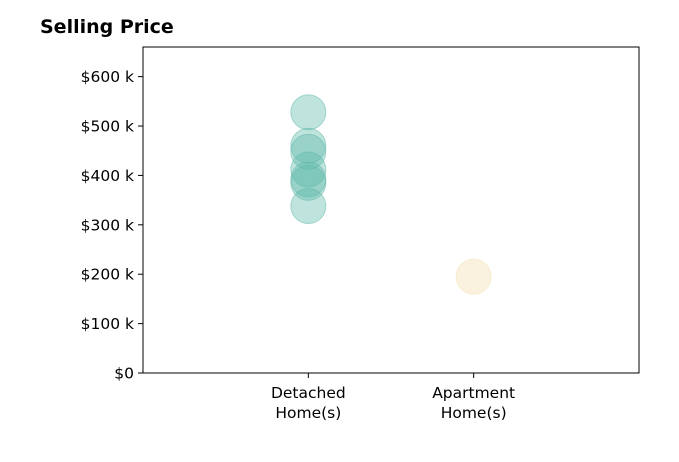 The height and width of the screenshot is (462, 679). I want to click on y-tick-label: $200 k, so click(107, 275).